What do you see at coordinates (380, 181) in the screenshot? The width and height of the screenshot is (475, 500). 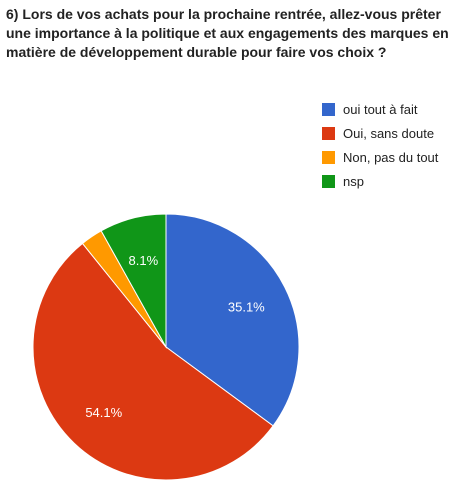 I see `legend-item: nsp` at bounding box center [380, 181].